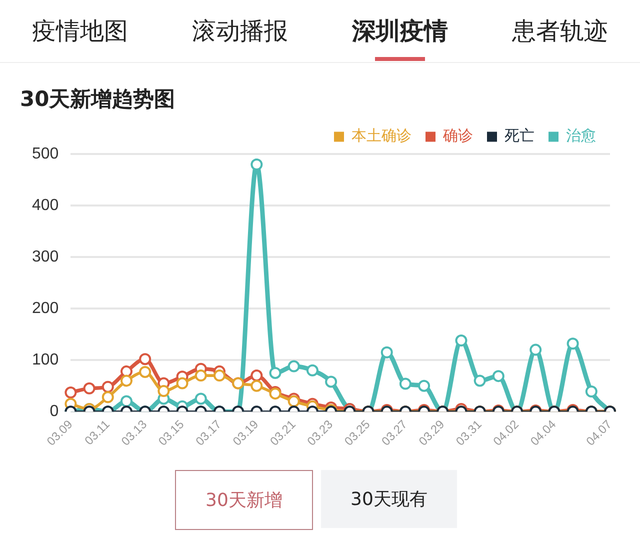 The height and width of the screenshot is (535, 640). What do you see at coordinates (45, 360) in the screenshot?
I see `y-tick-label: 100` at bounding box center [45, 360].